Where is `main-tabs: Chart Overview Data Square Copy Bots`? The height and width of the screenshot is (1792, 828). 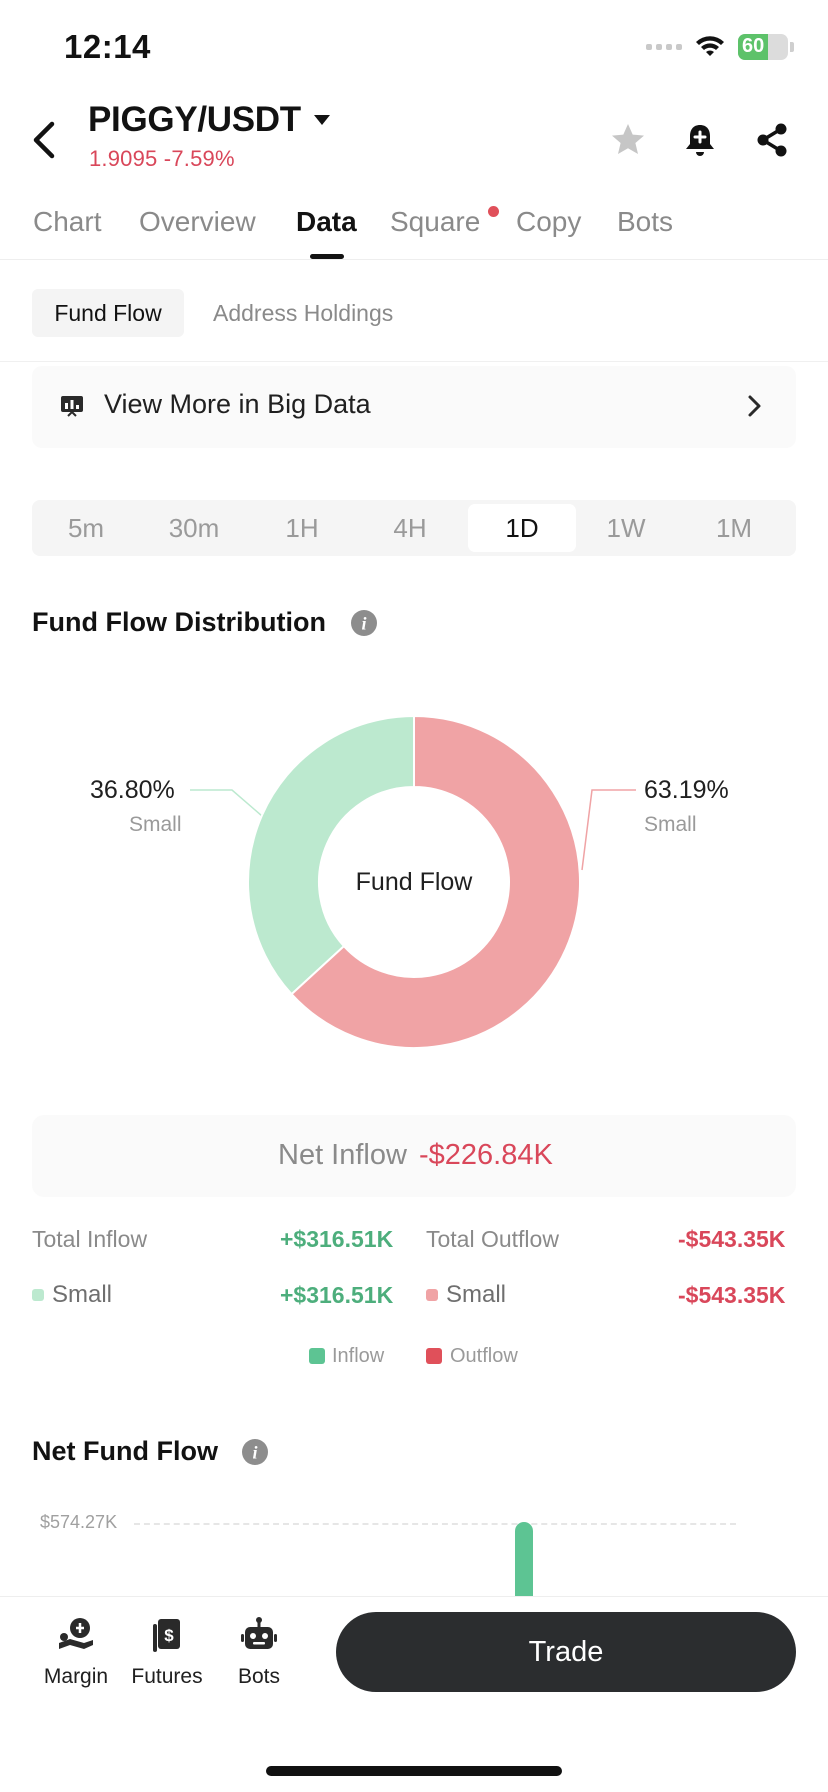
main-tabs: Chart Overview Data Square Copy Bots is located at coordinates (414, 231).